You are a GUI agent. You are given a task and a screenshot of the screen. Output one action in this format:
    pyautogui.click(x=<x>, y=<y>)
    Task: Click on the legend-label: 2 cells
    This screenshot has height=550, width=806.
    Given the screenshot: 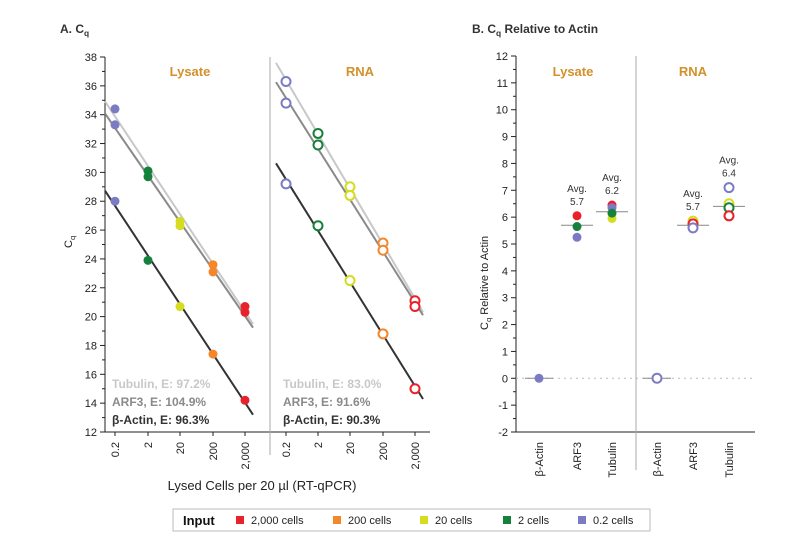 What is the action you would take?
    pyautogui.click(x=534, y=521)
    